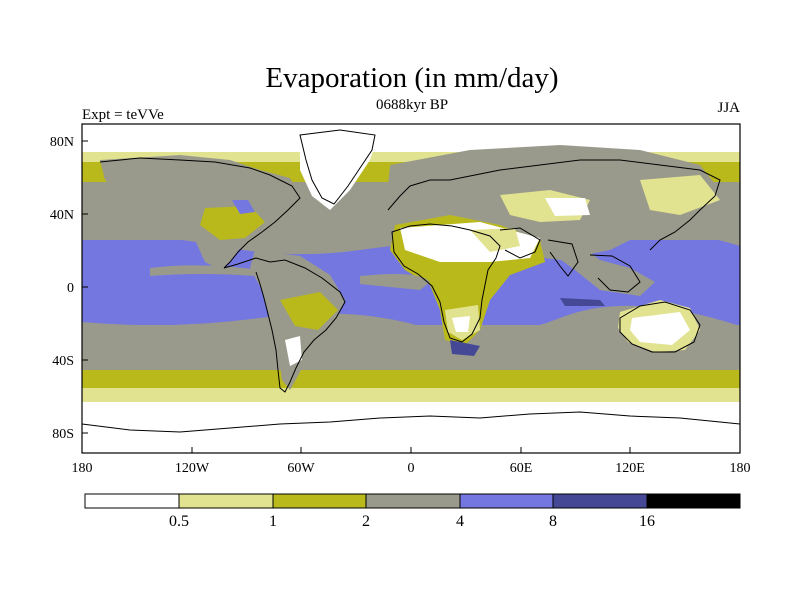 This screenshot has height=600, width=800. What do you see at coordinates (582, 302) in the screenshot?
I see `indian-ocean-patch` at bounding box center [582, 302].